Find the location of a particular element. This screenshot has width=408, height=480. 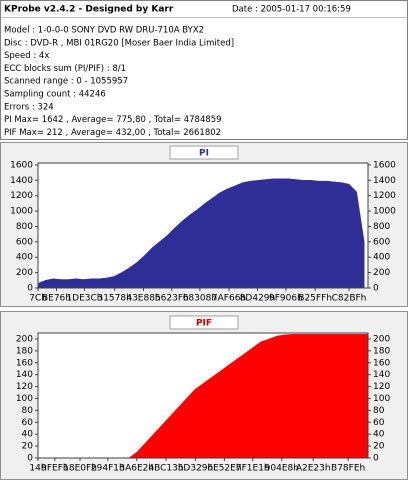

x-tick-label: 5623Fh is located at coordinates (172, 299).